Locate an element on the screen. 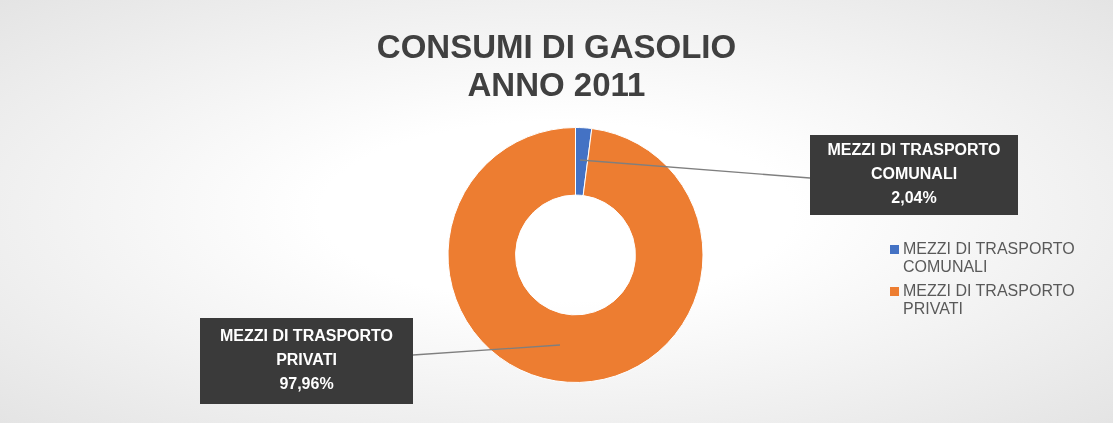 Image resolution: width=1113 pixels, height=423 pixels. slice-label: MEZZI DI TRASPORTO COMUNALI is located at coordinates (914, 162).